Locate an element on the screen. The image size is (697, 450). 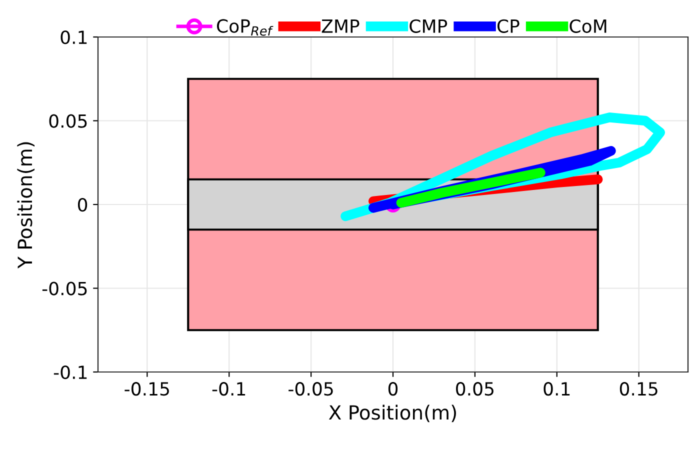
legend-label: CMP is located at coordinates (429, 26).